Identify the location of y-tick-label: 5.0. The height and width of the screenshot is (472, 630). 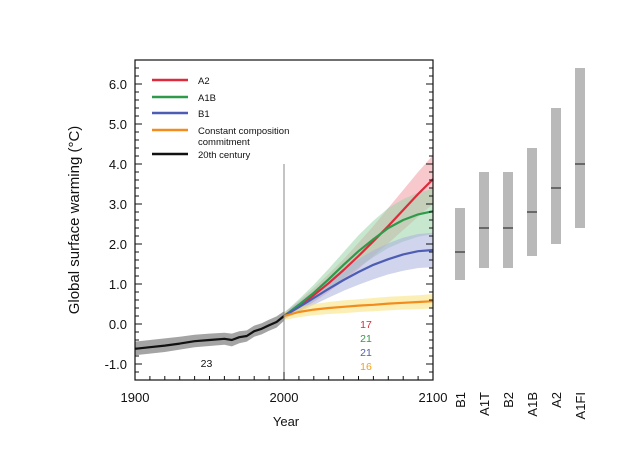
(118, 124).